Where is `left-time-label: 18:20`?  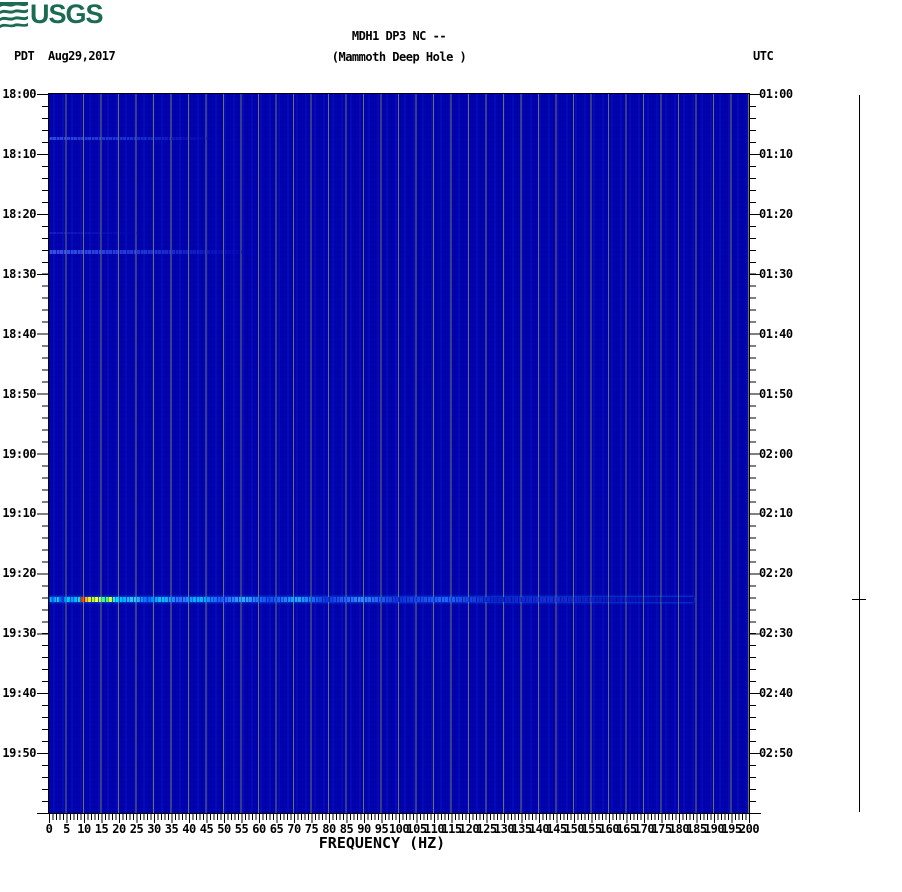
left-time-label: 18:20 is located at coordinates (19, 213).